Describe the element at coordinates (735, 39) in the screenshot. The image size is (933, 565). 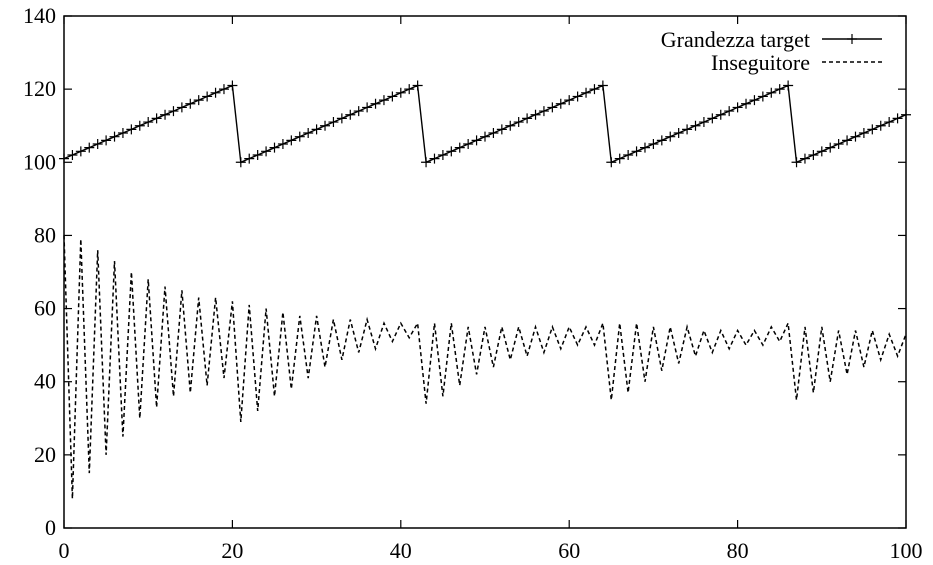
I see `legend-label-grandezza-target: Grandezza target` at that location.